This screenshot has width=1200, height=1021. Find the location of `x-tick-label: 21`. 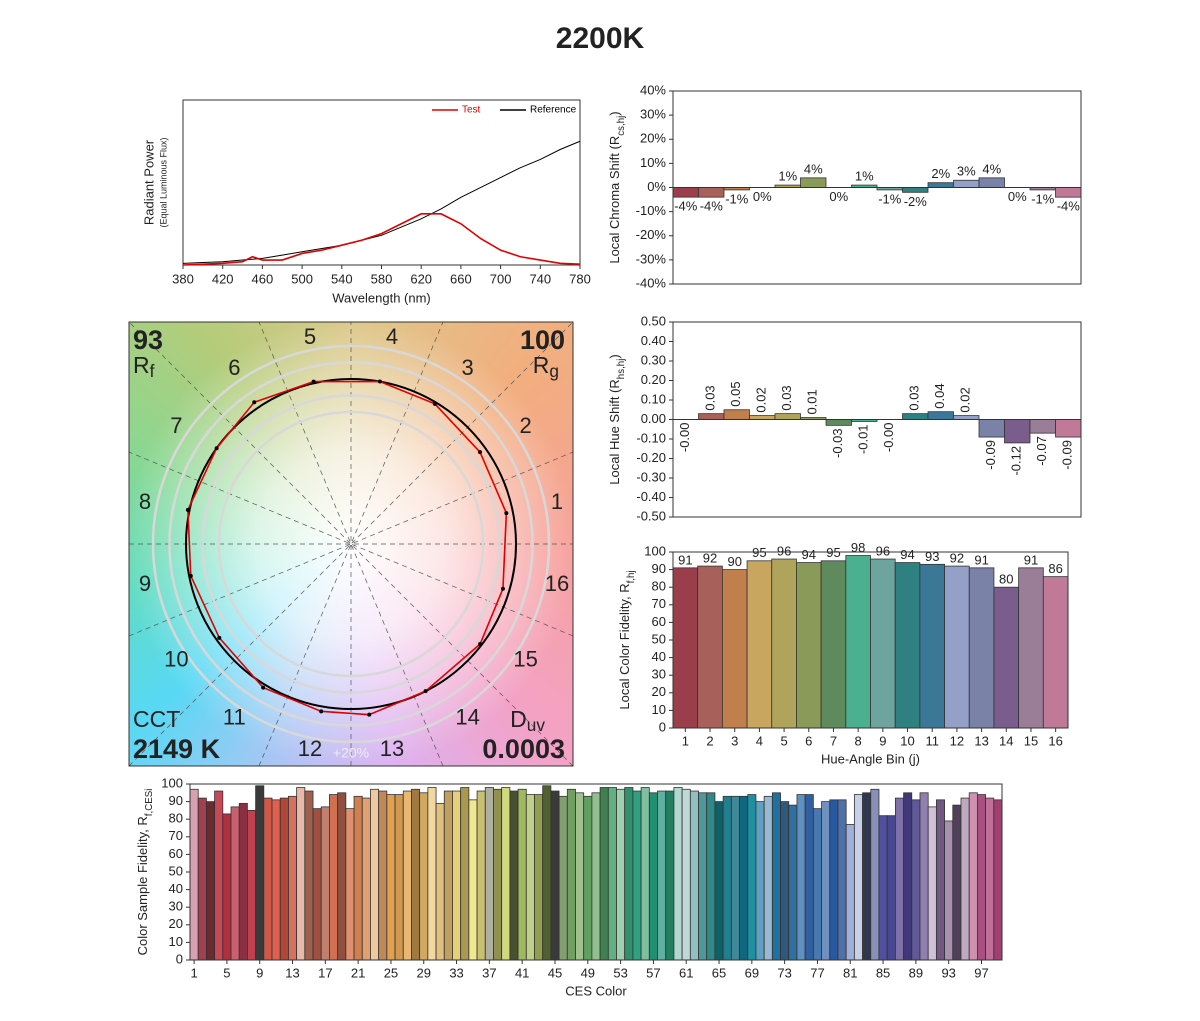

x-tick-label: 21 is located at coordinates (358, 972).